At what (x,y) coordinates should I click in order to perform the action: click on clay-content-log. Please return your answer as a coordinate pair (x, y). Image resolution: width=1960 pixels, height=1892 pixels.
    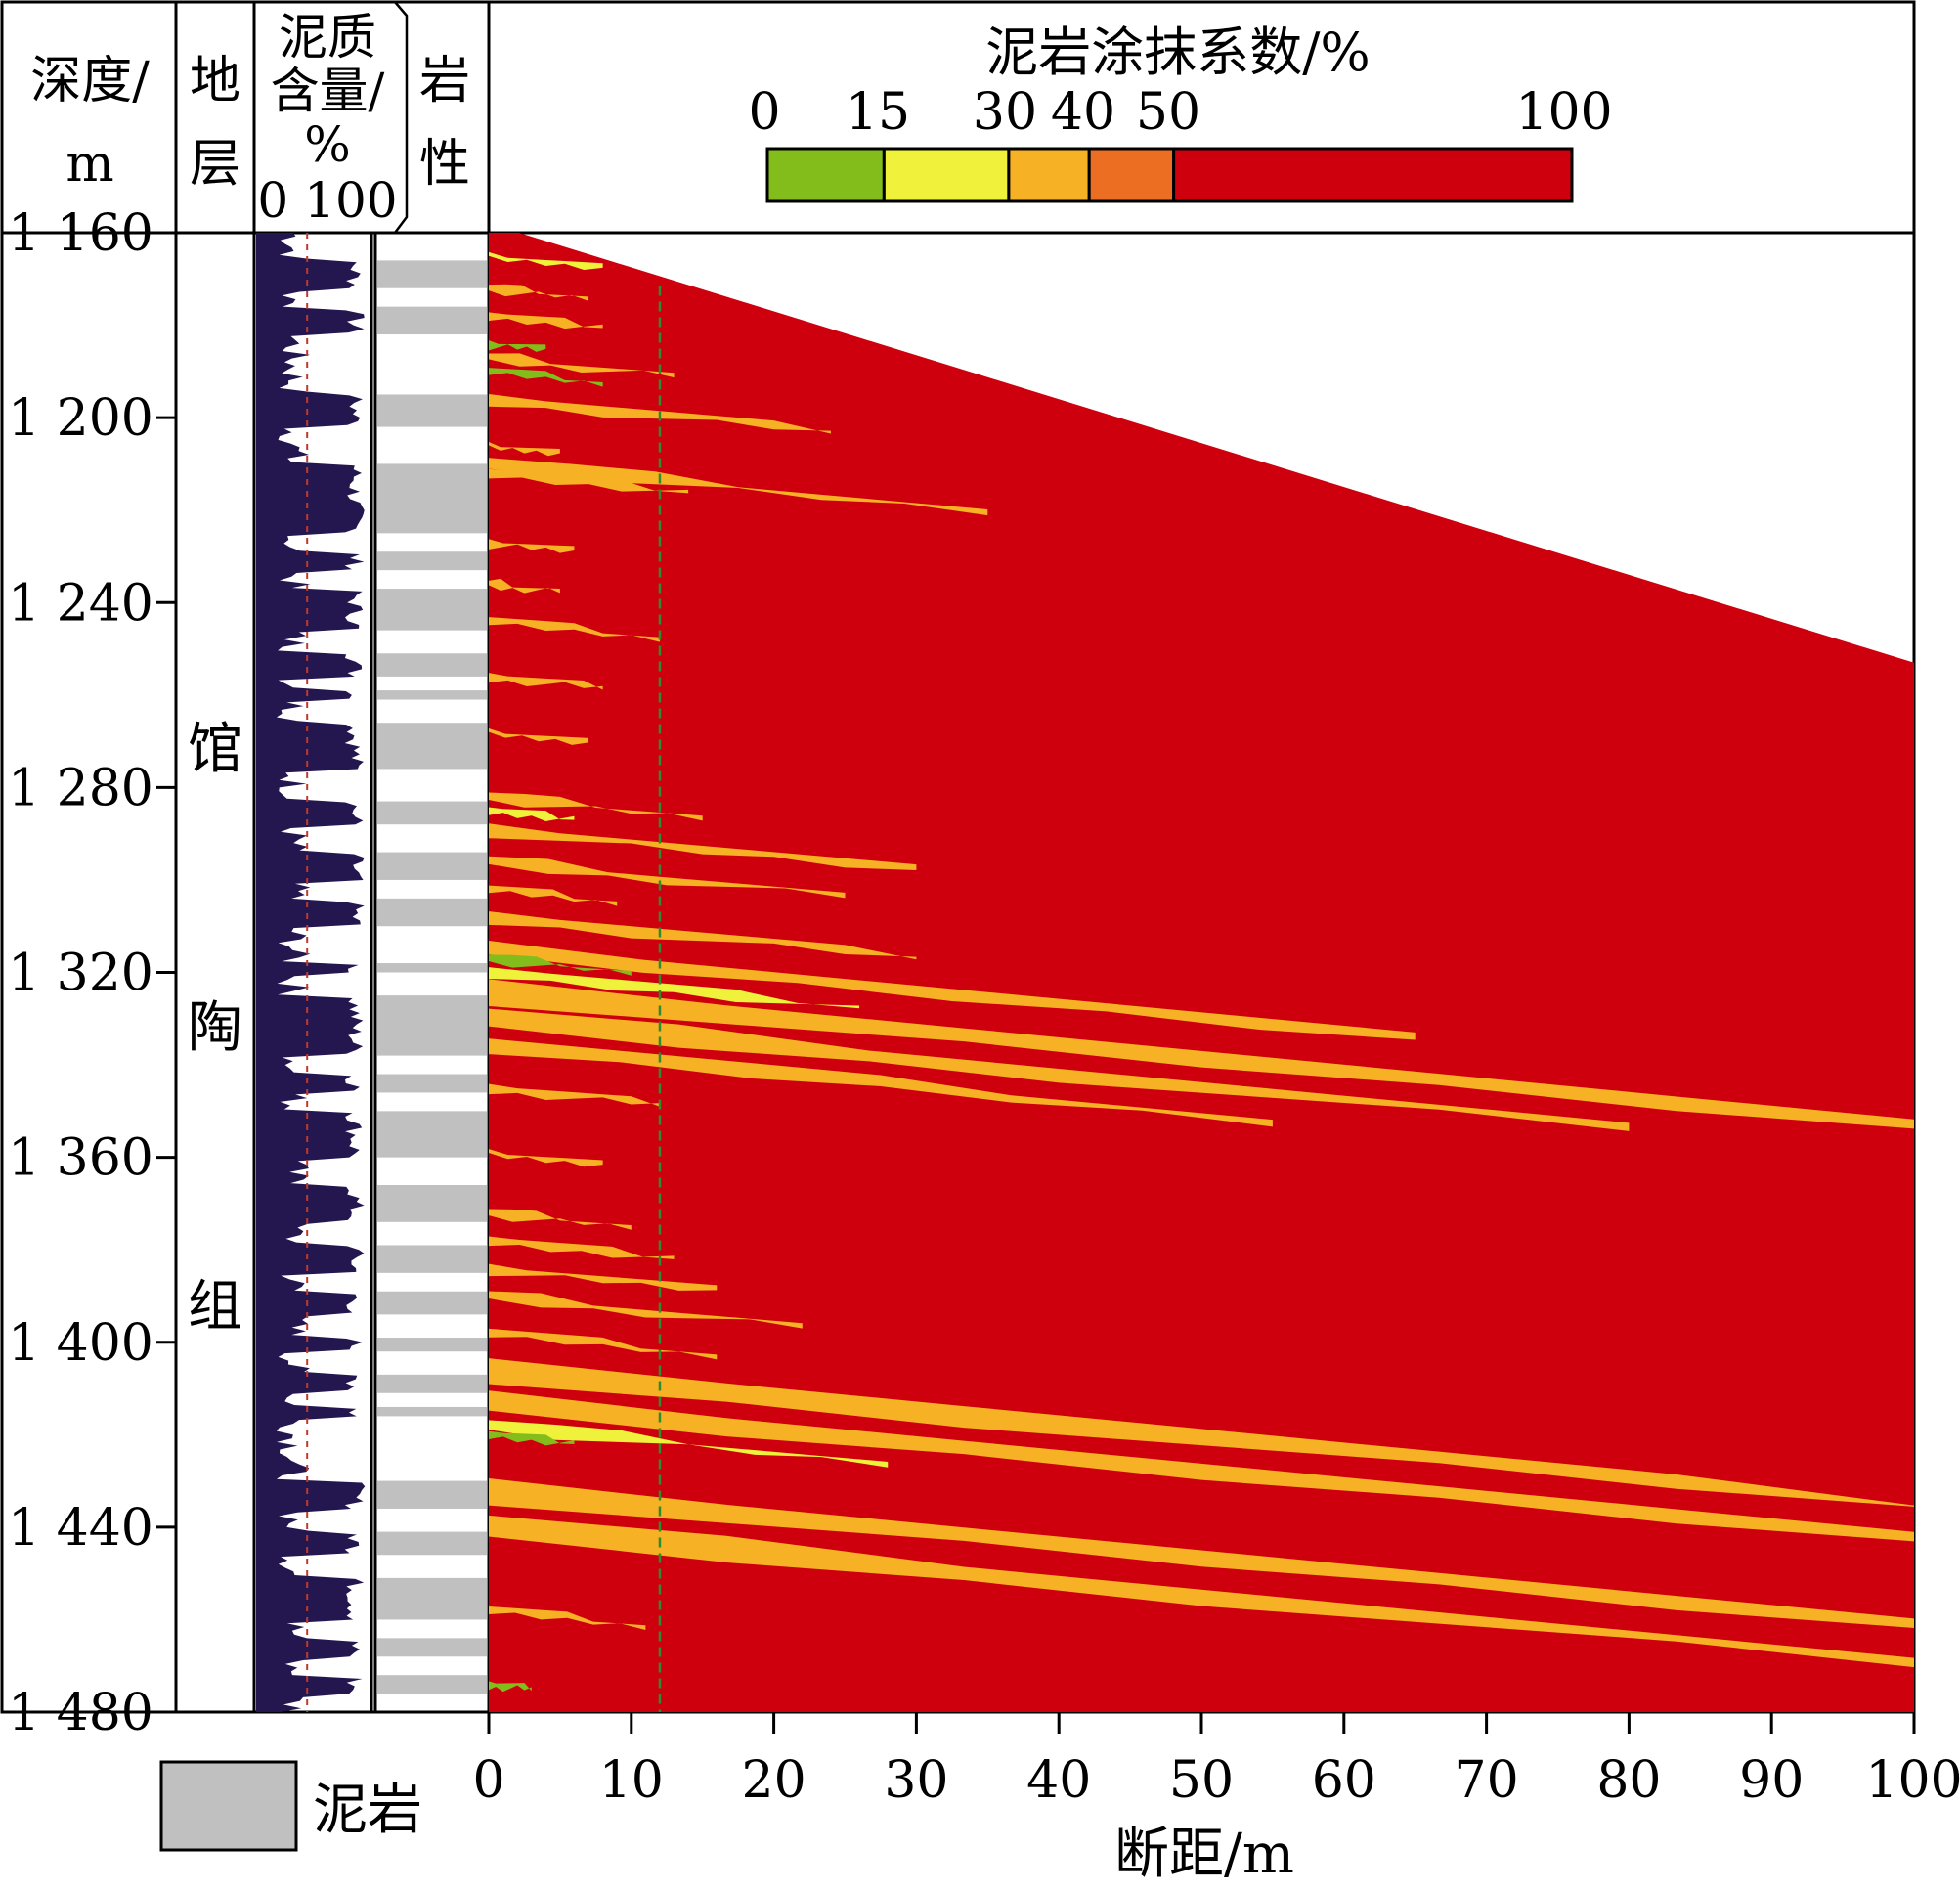
    Looking at the image, I should click on (311, 972).